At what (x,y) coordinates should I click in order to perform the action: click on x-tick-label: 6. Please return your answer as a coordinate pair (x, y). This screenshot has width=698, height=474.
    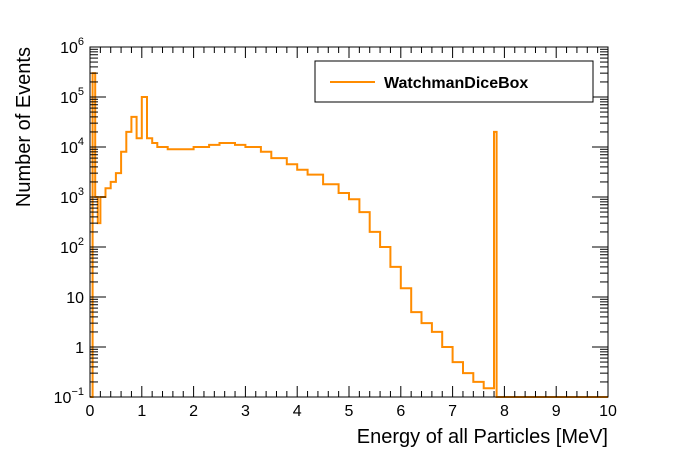
    Looking at the image, I should click on (400, 411).